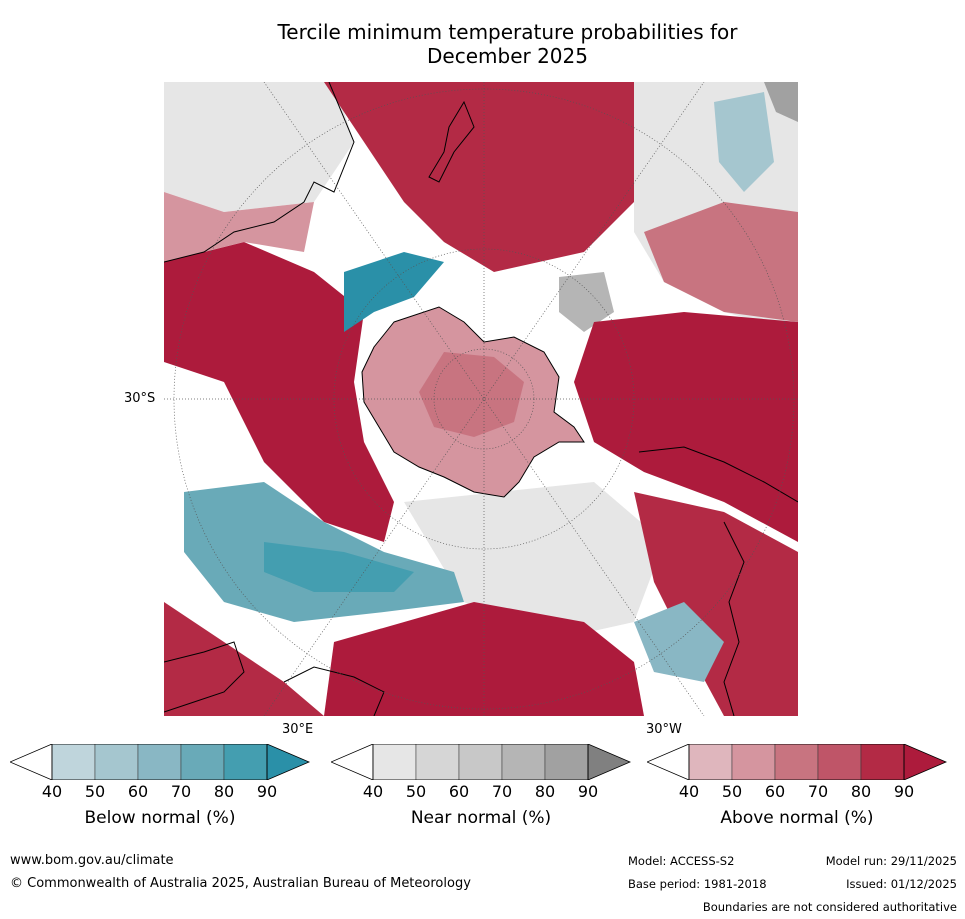 This screenshot has height=919, width=965. I want to click on region-above-southeast, so click(716, 604).